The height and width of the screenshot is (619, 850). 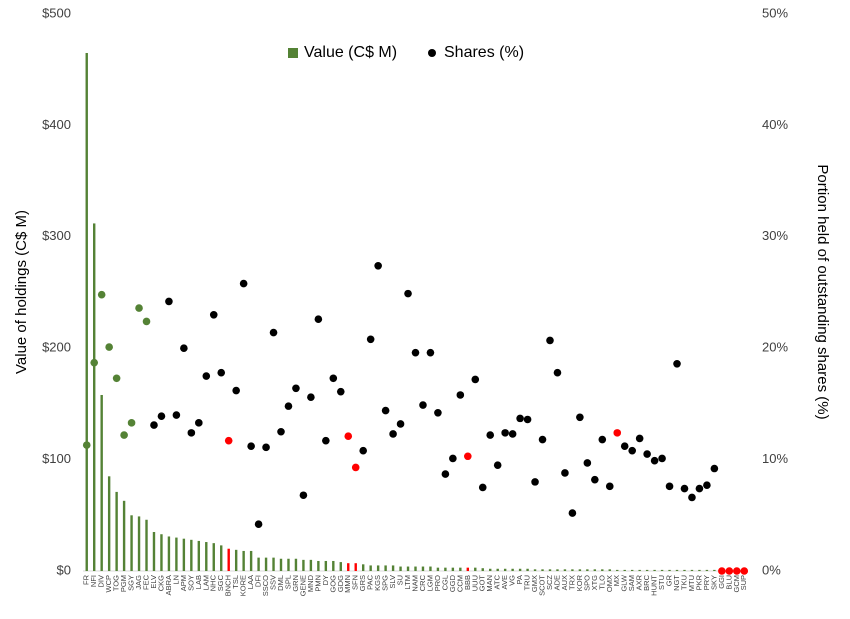 I want to click on x-tick-label: TLO, so click(x=601, y=582).